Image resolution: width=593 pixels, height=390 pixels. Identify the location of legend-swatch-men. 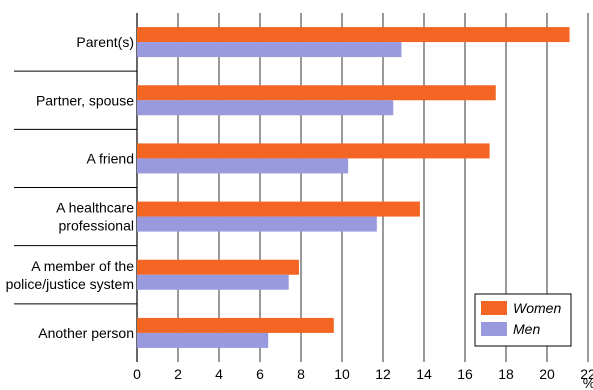
(494, 329).